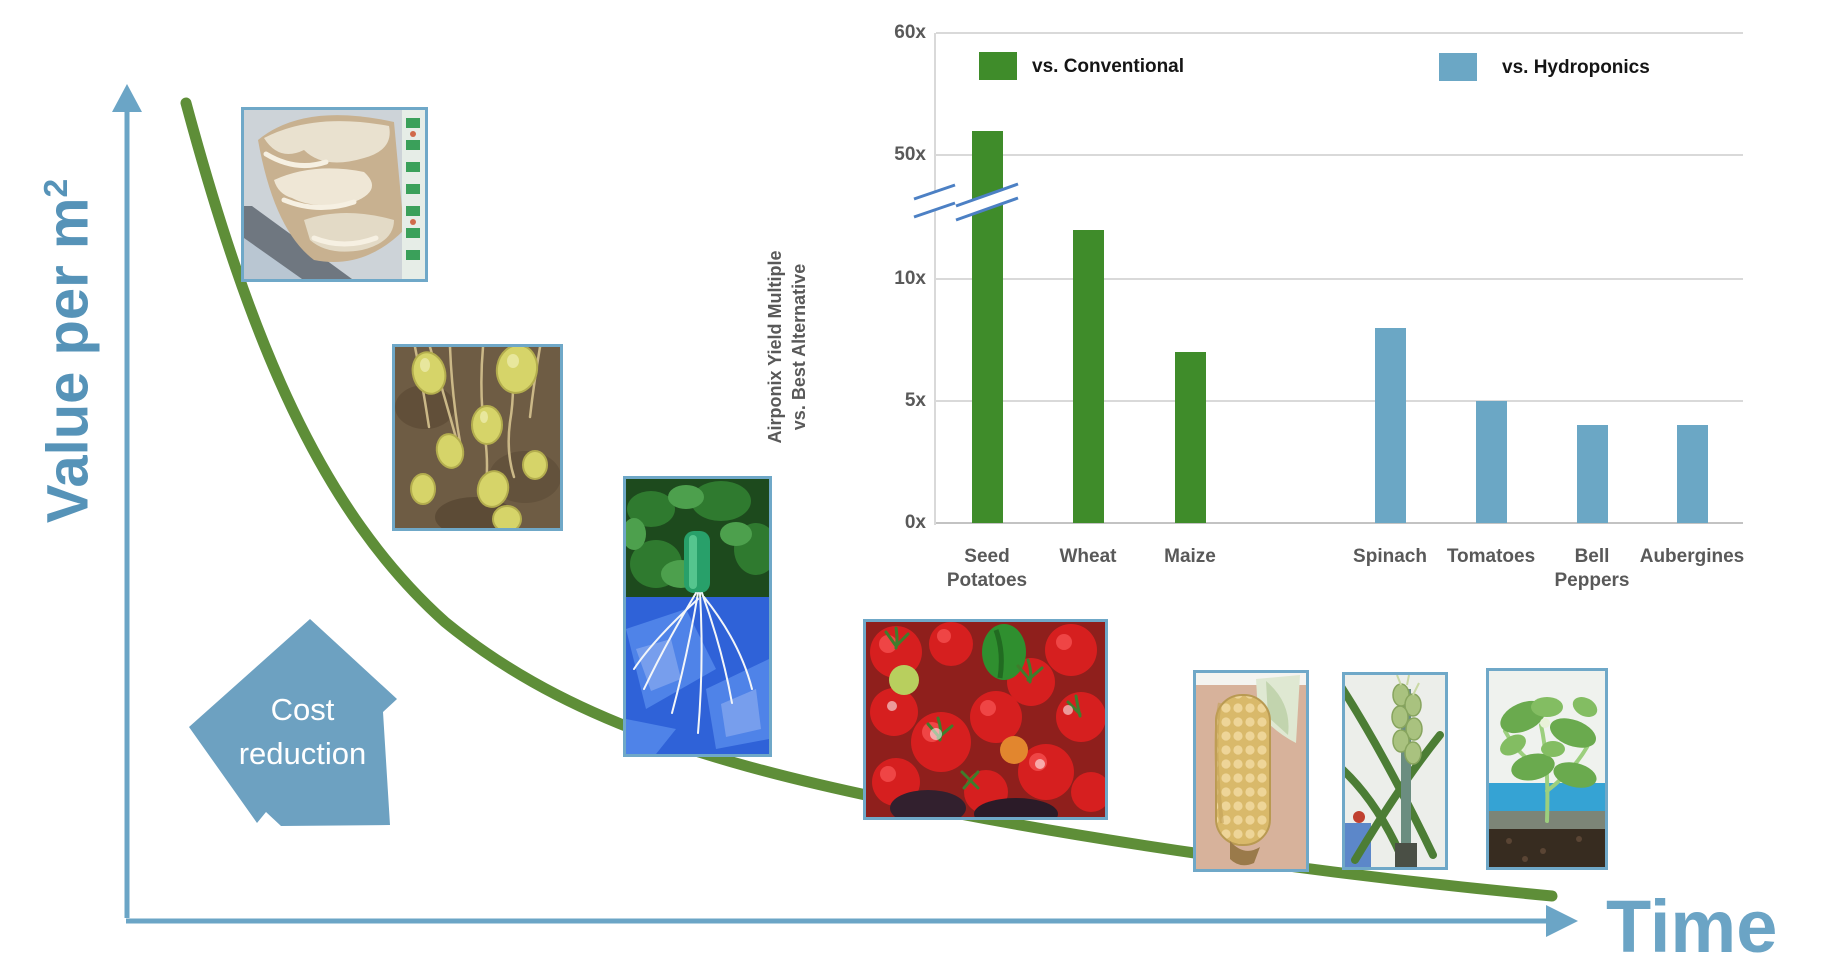 The image size is (1828, 975). I want to click on y-tick-60x: 60x, so click(910, 32).